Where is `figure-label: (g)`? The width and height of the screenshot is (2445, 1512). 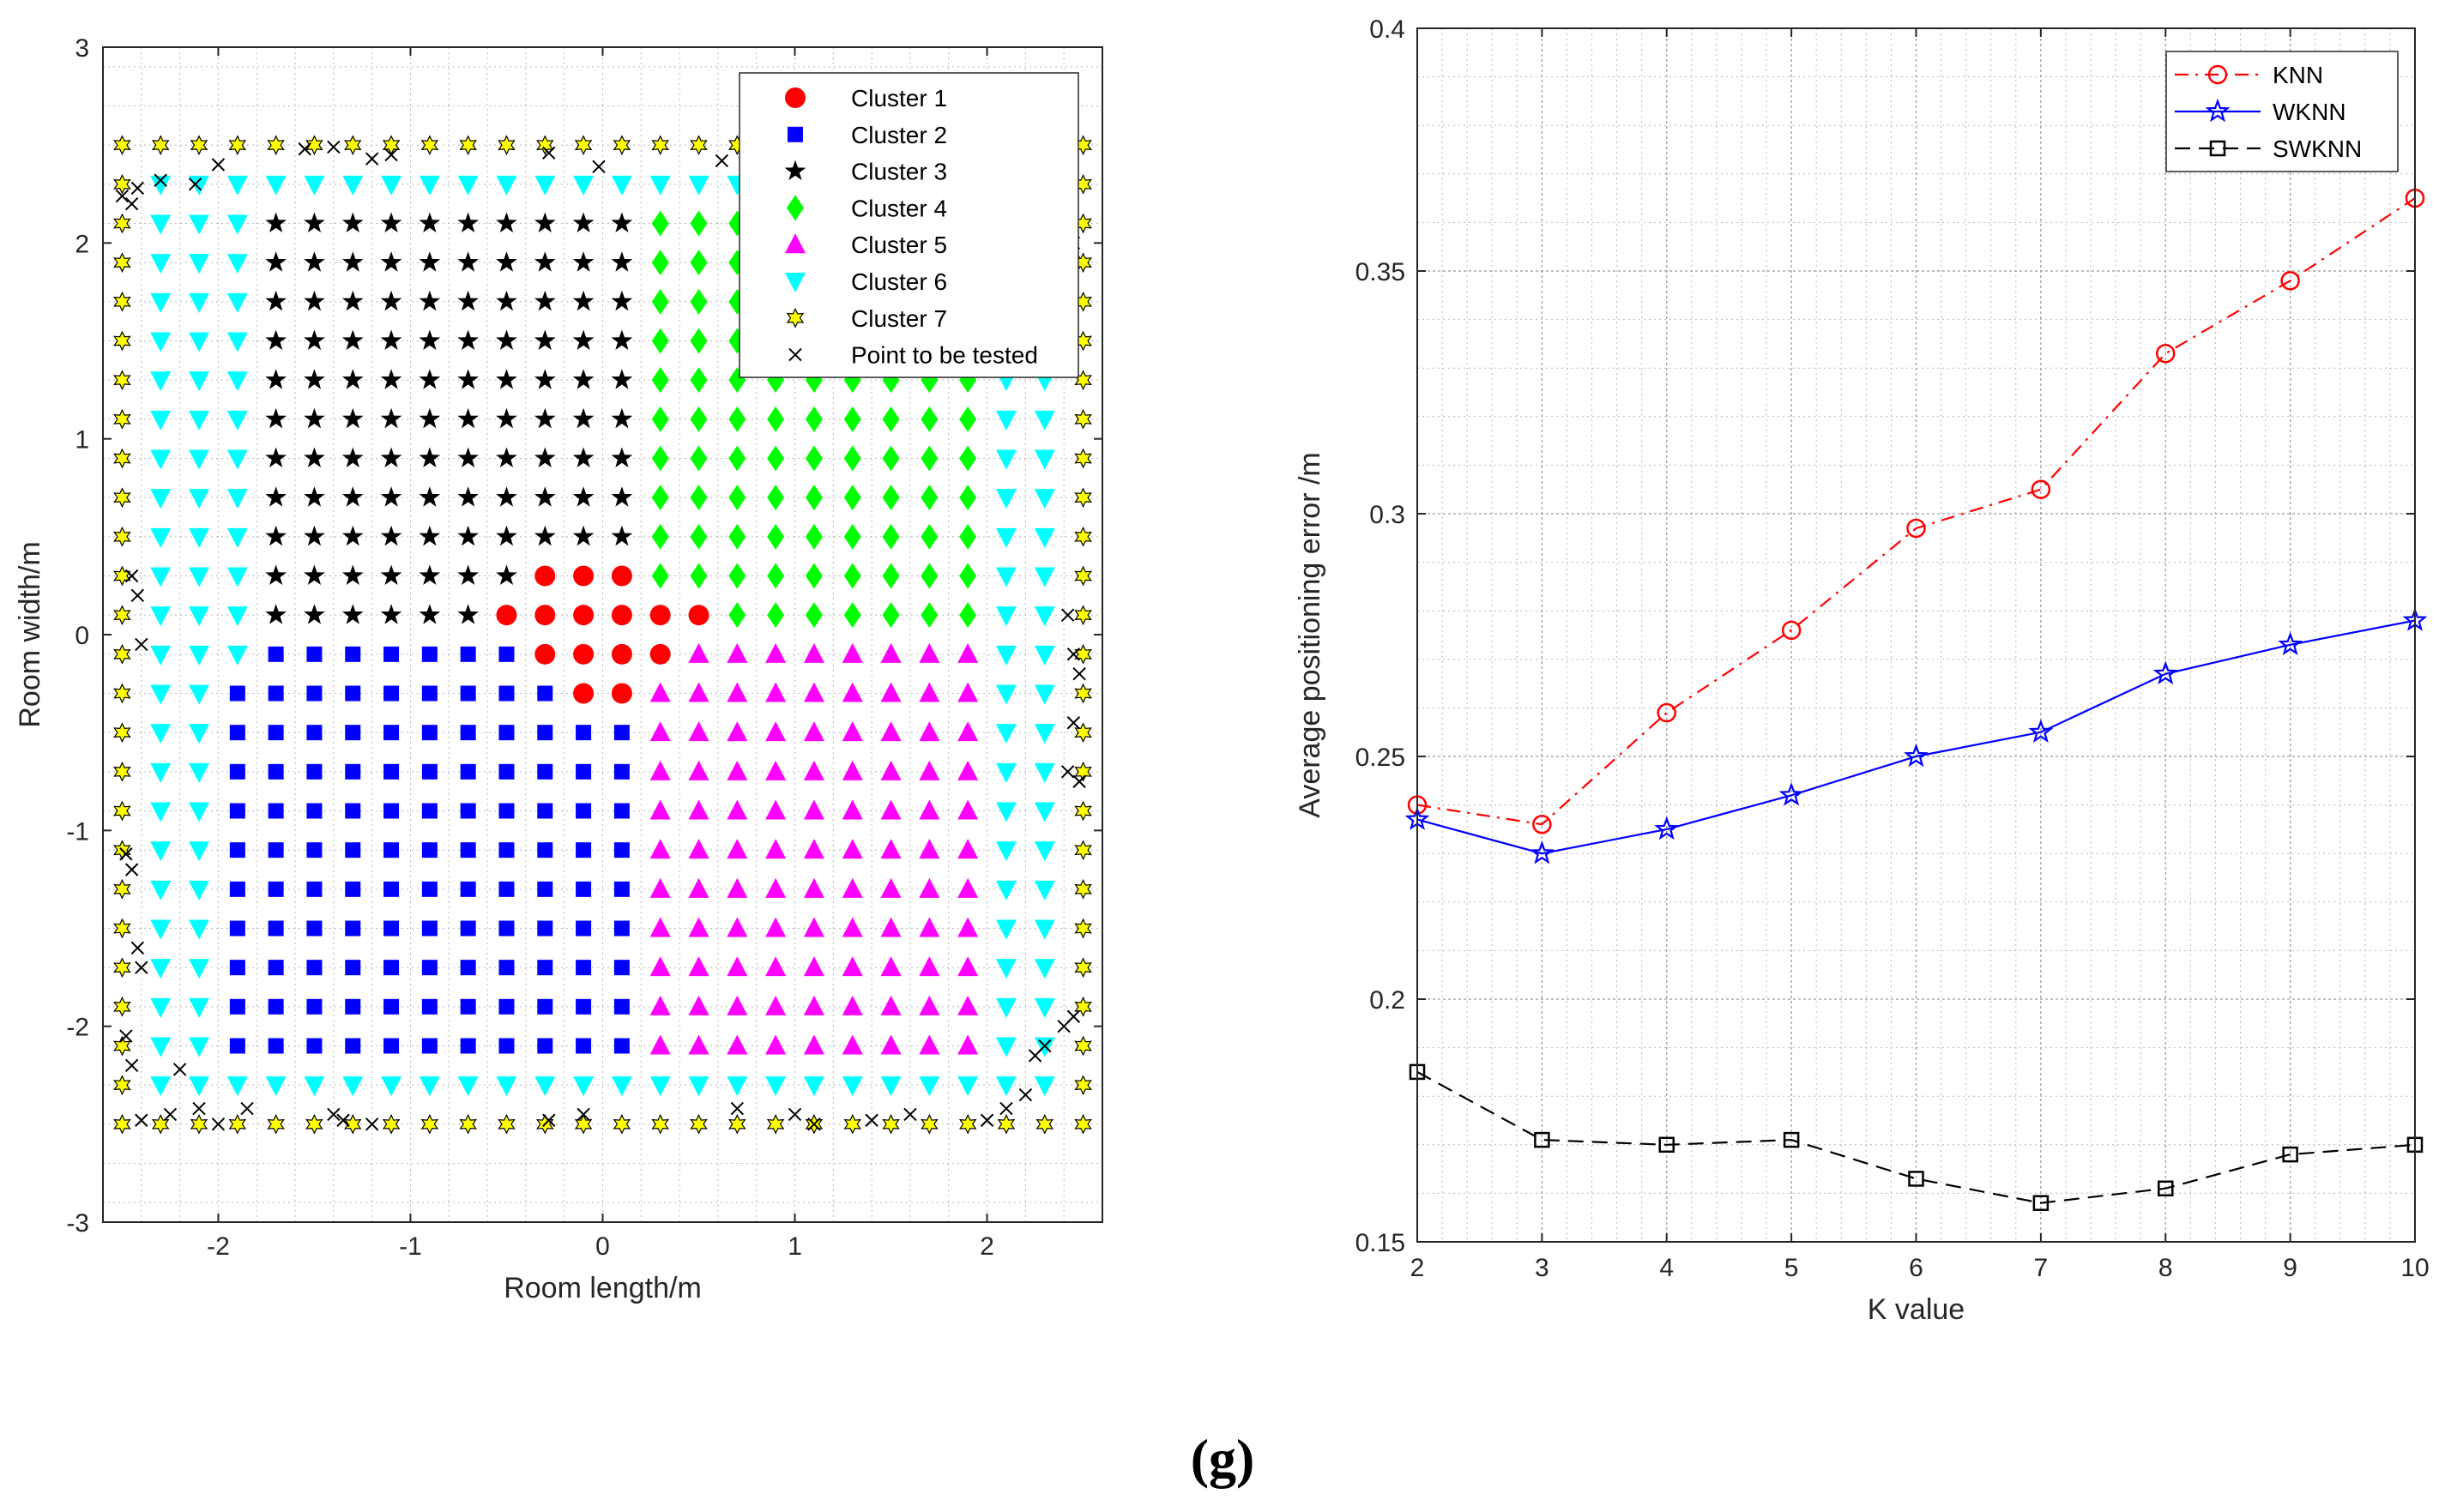 figure-label: (g) is located at coordinates (1223, 1458).